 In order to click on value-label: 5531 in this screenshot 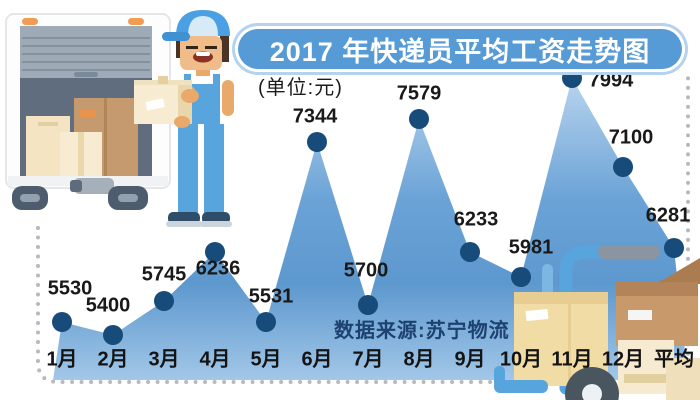, I will do `click(271, 296)`.